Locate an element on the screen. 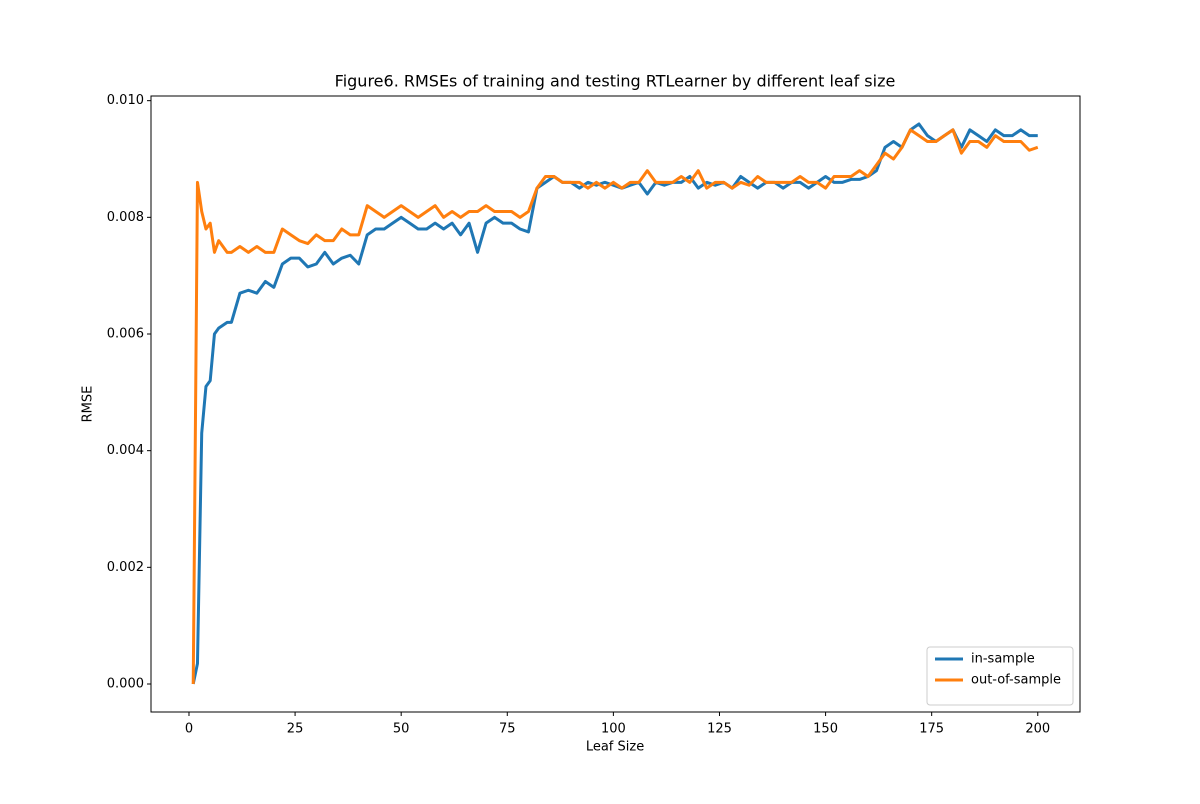 Image resolution: width=1200 pixels, height=804 pixels. x-tick-label: 50 is located at coordinates (401, 729).